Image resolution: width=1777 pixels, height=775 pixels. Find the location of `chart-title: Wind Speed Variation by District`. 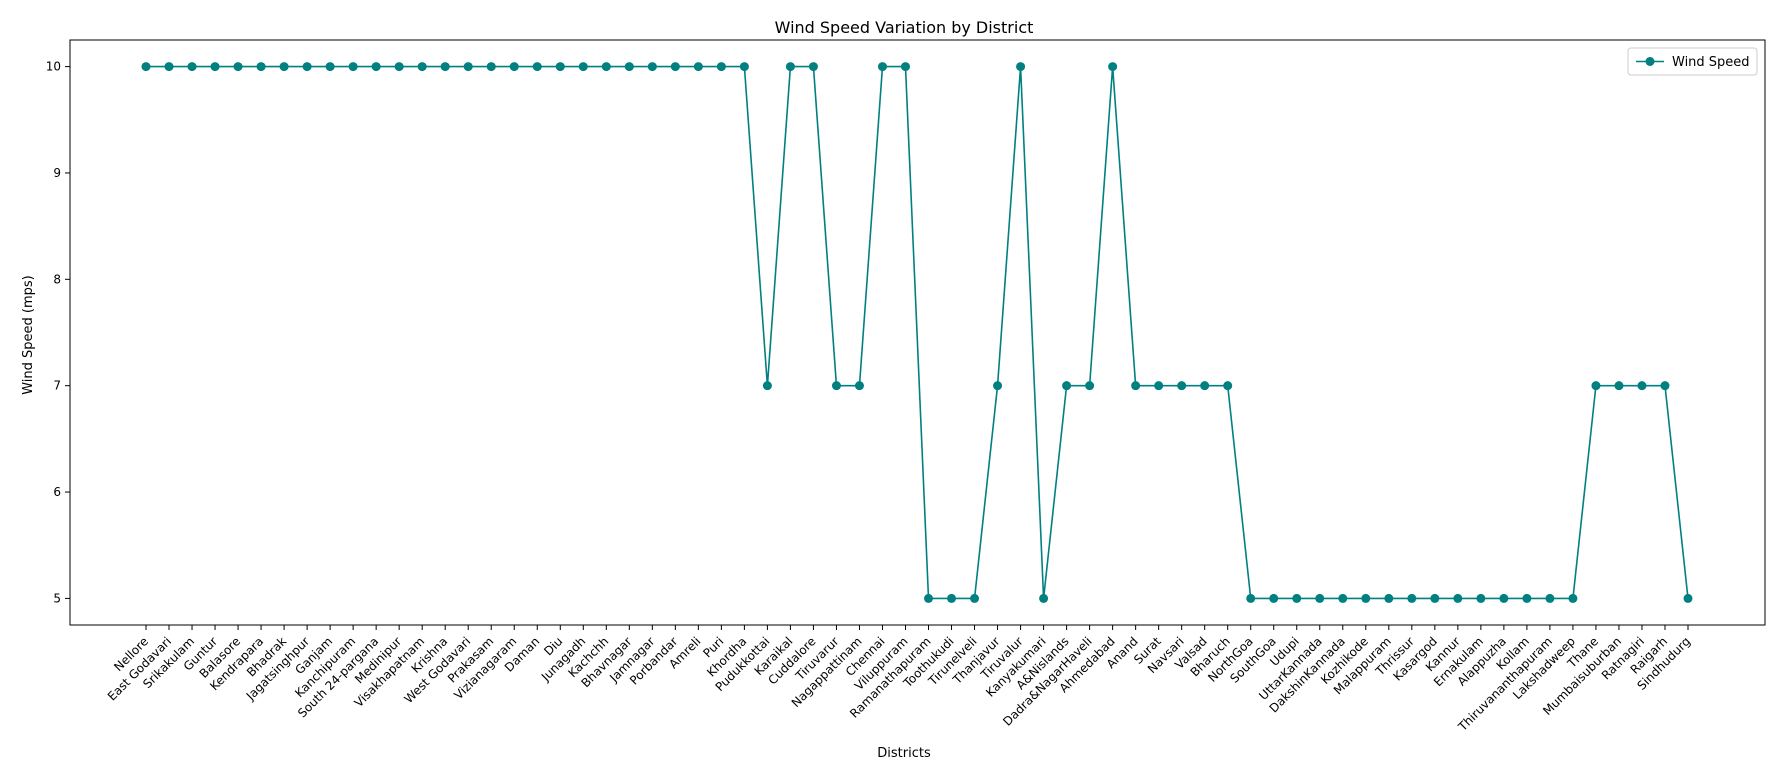

chart-title: Wind Speed Variation by District is located at coordinates (904, 27).